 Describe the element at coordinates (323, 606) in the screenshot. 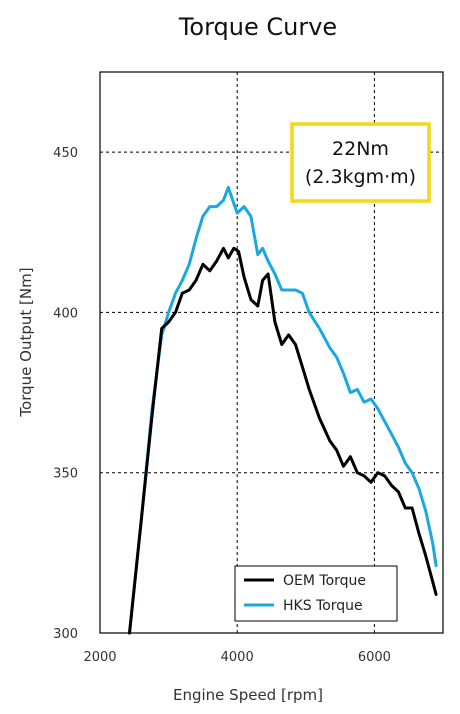

I see `legend-label-hks: HKS Torque` at that location.